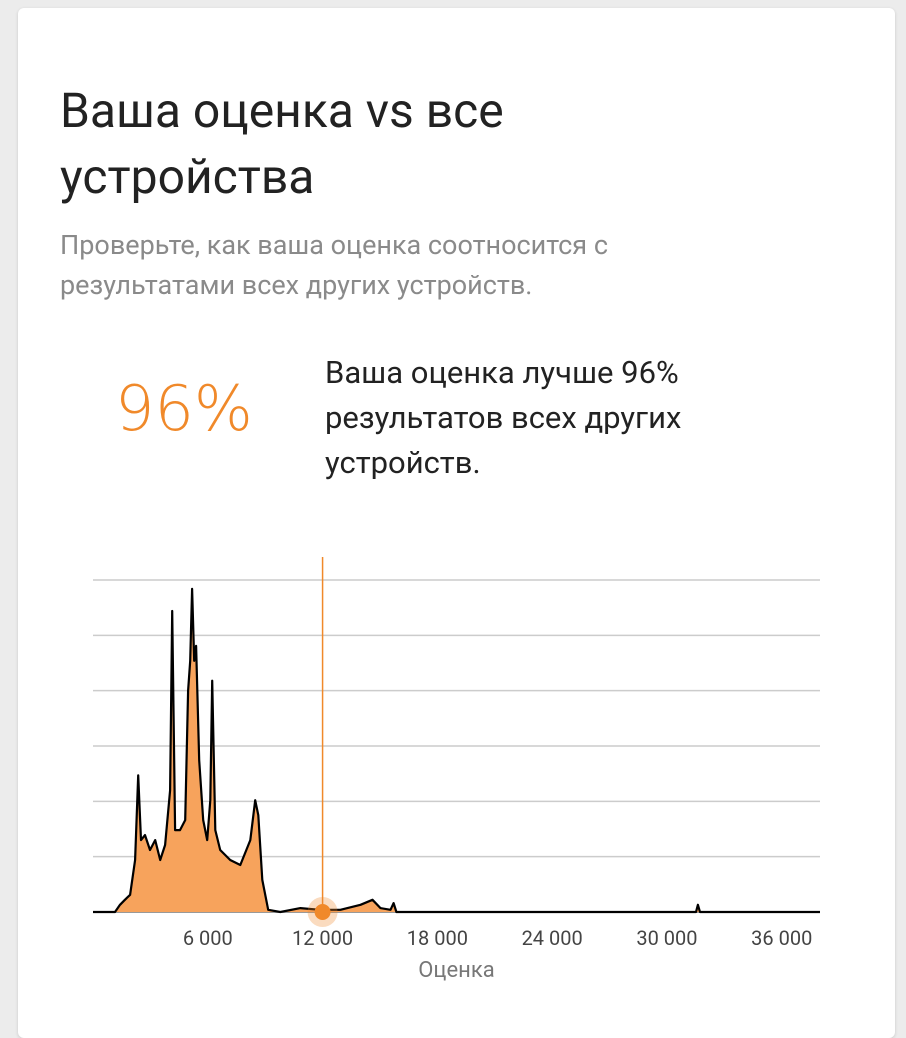 This screenshot has height=1038, width=906. What do you see at coordinates (456, 970) in the screenshot?
I see `x-axis-label: Оценка` at bounding box center [456, 970].